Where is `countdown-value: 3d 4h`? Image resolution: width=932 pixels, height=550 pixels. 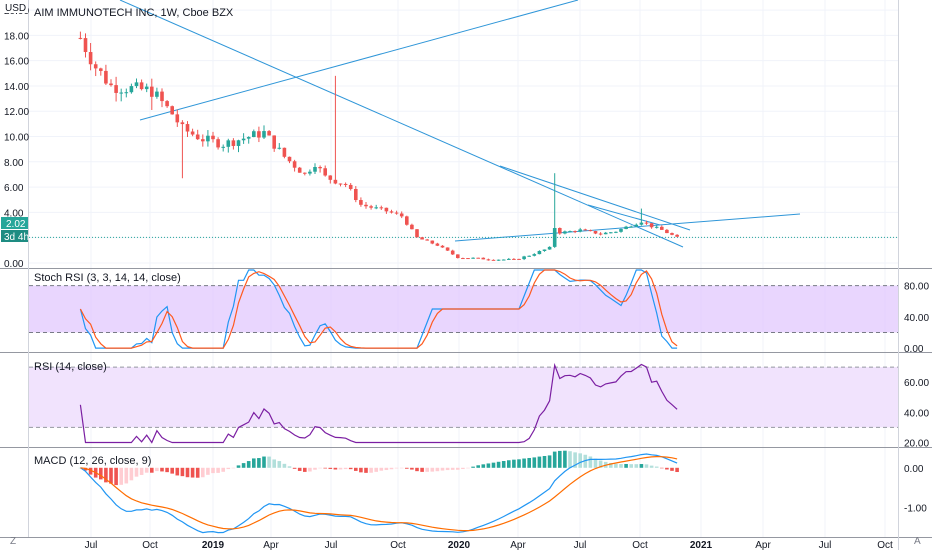 countdown-value: 3d 4h is located at coordinates (16, 237).